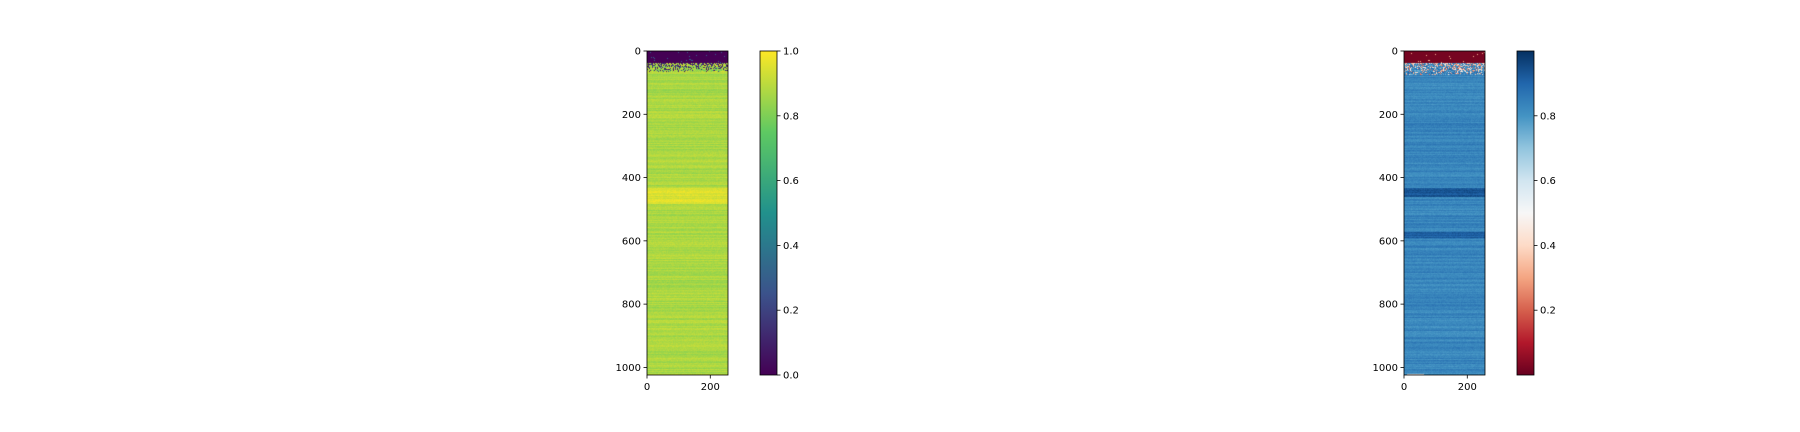 The height and width of the screenshot is (432, 1800). I want to click on colorbar-tick-label: 0.0, so click(791, 376).